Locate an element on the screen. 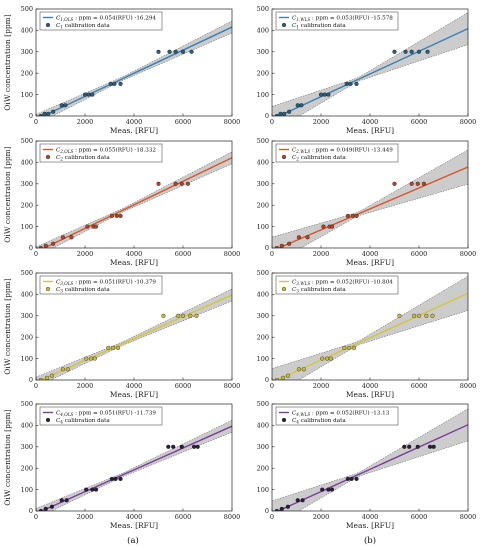 This screenshot has height=550, width=483. legend-data-label: C2 calibration data is located at coordinates (83, 158).